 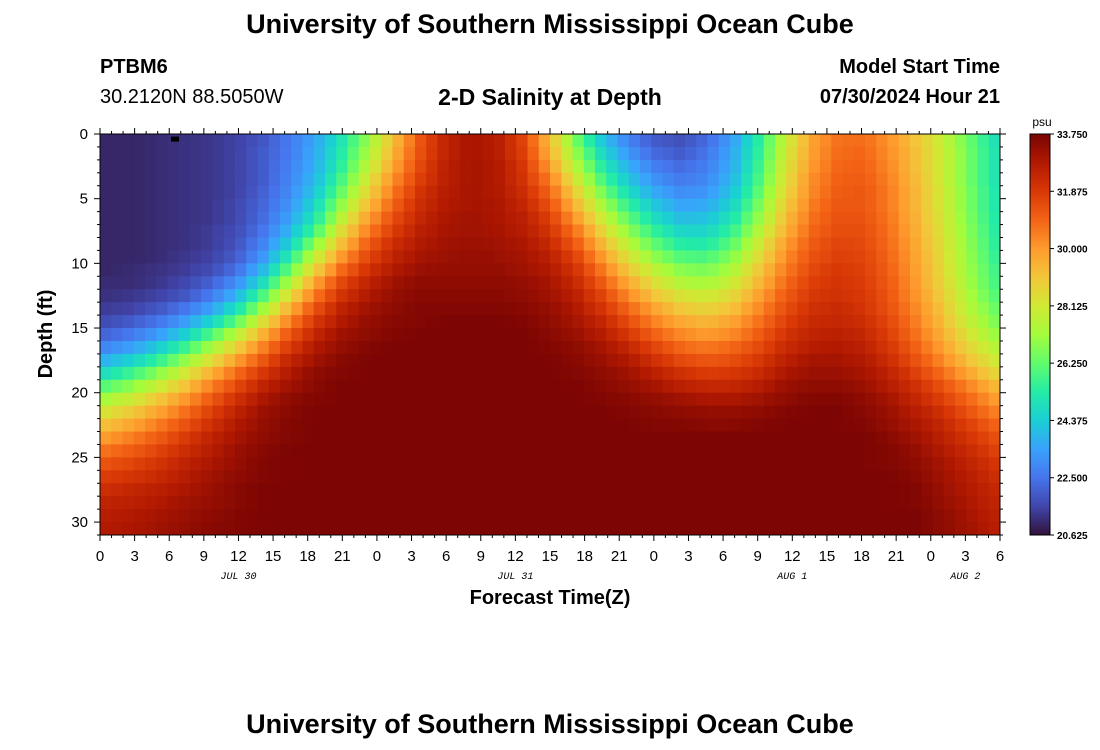 What do you see at coordinates (896, 556) in the screenshot?
I see `x-tick-label: 21` at bounding box center [896, 556].